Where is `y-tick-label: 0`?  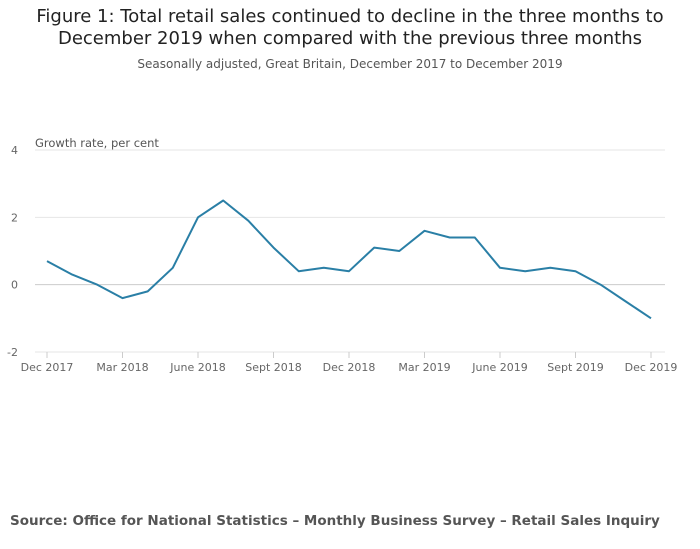
y-tick-label: 0 is located at coordinates (14, 285).